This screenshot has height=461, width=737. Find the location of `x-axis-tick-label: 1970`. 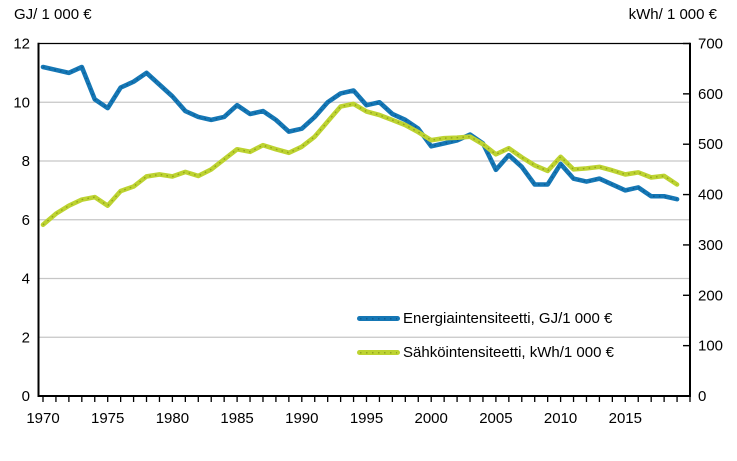

x-axis-tick-label: 1970 is located at coordinates (42, 418).